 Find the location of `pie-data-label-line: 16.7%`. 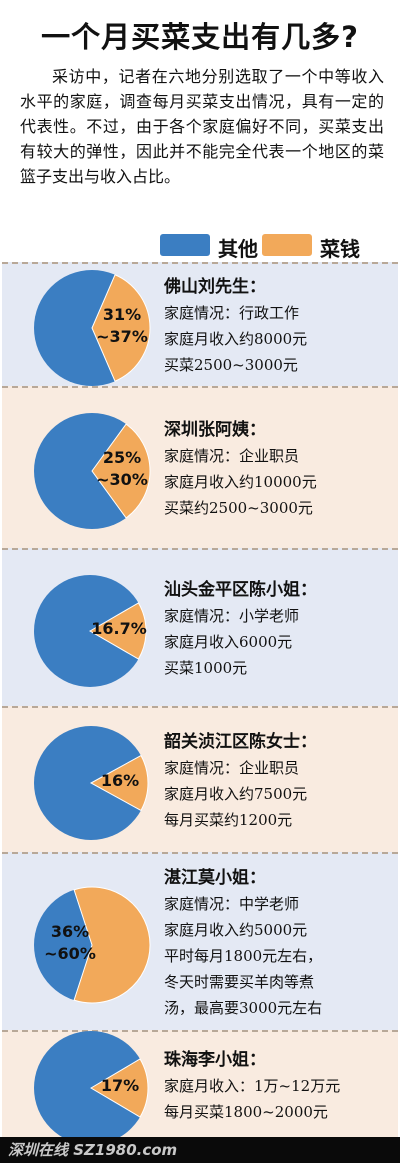

pie-data-label-line: 16.7% is located at coordinates (119, 628).